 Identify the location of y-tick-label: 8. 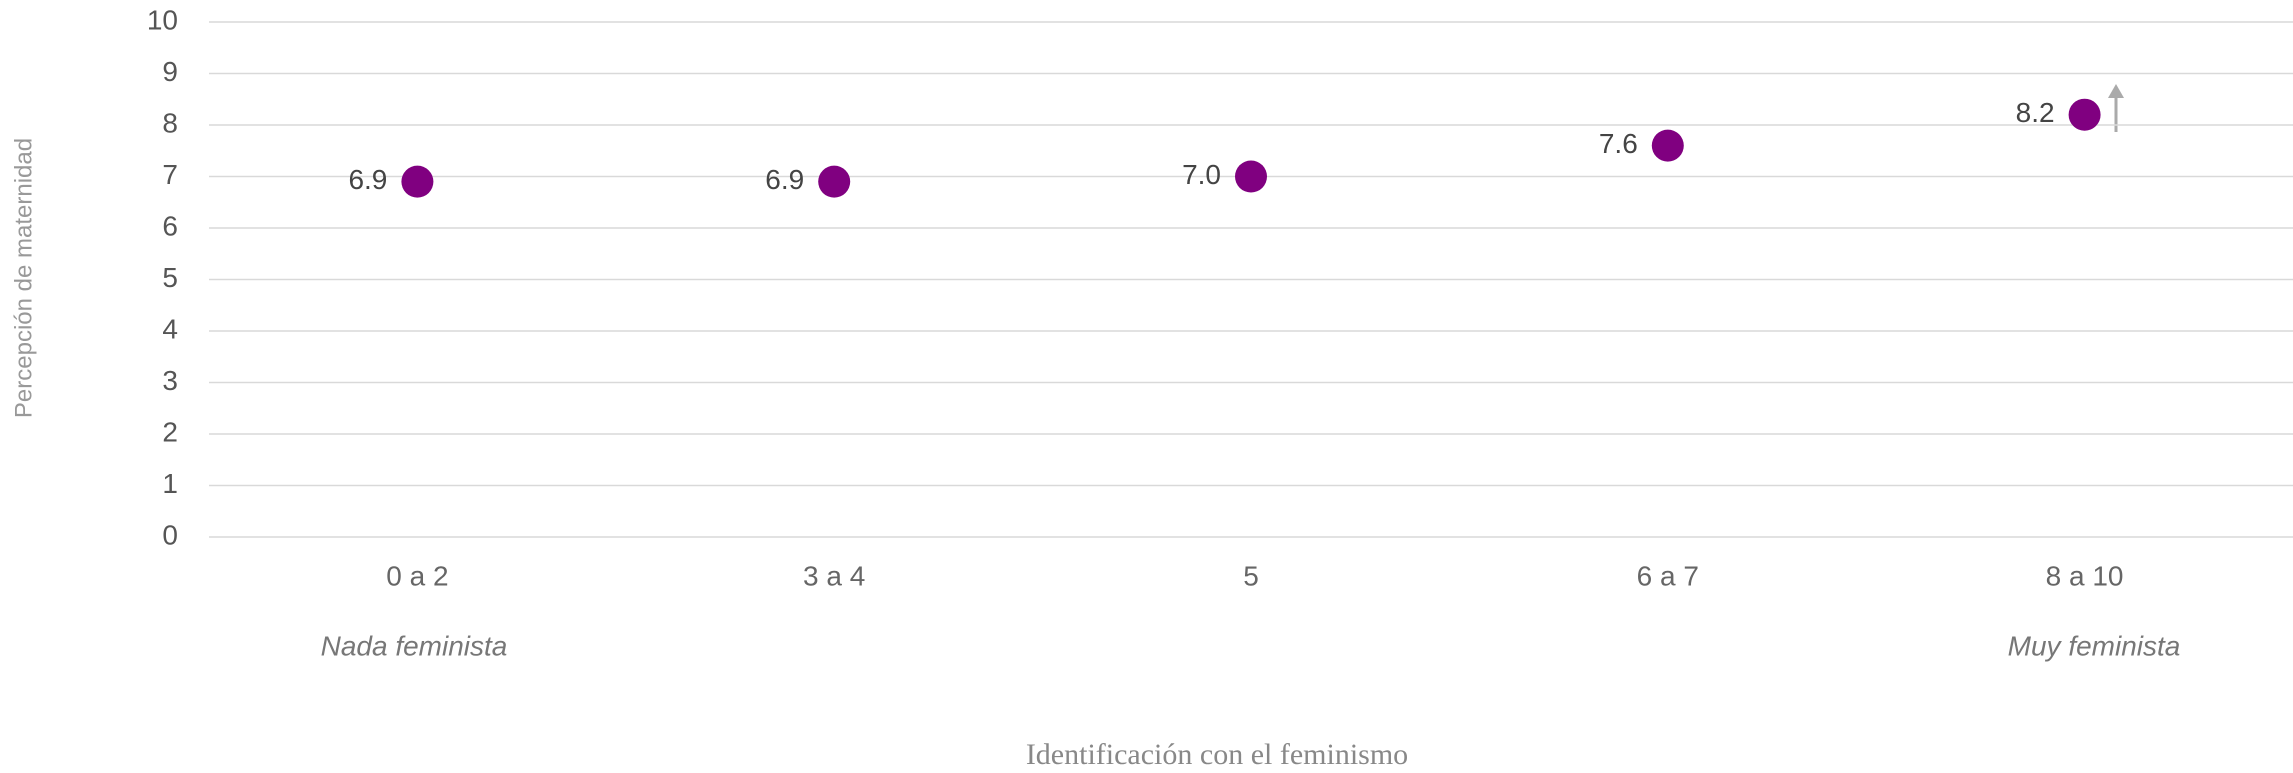
(170, 122).